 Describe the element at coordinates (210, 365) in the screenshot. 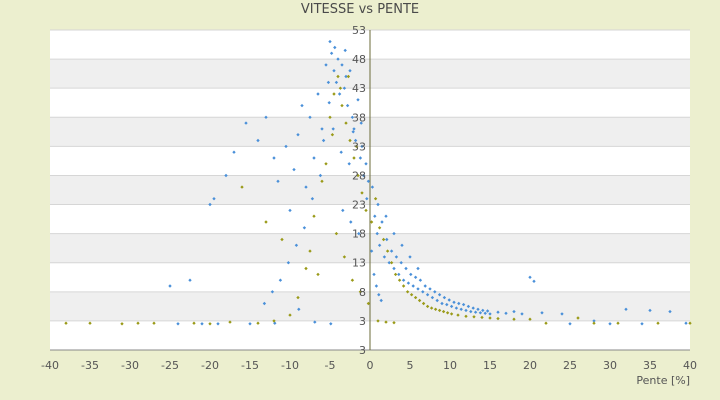

I see `x-tick-label: -20` at that location.